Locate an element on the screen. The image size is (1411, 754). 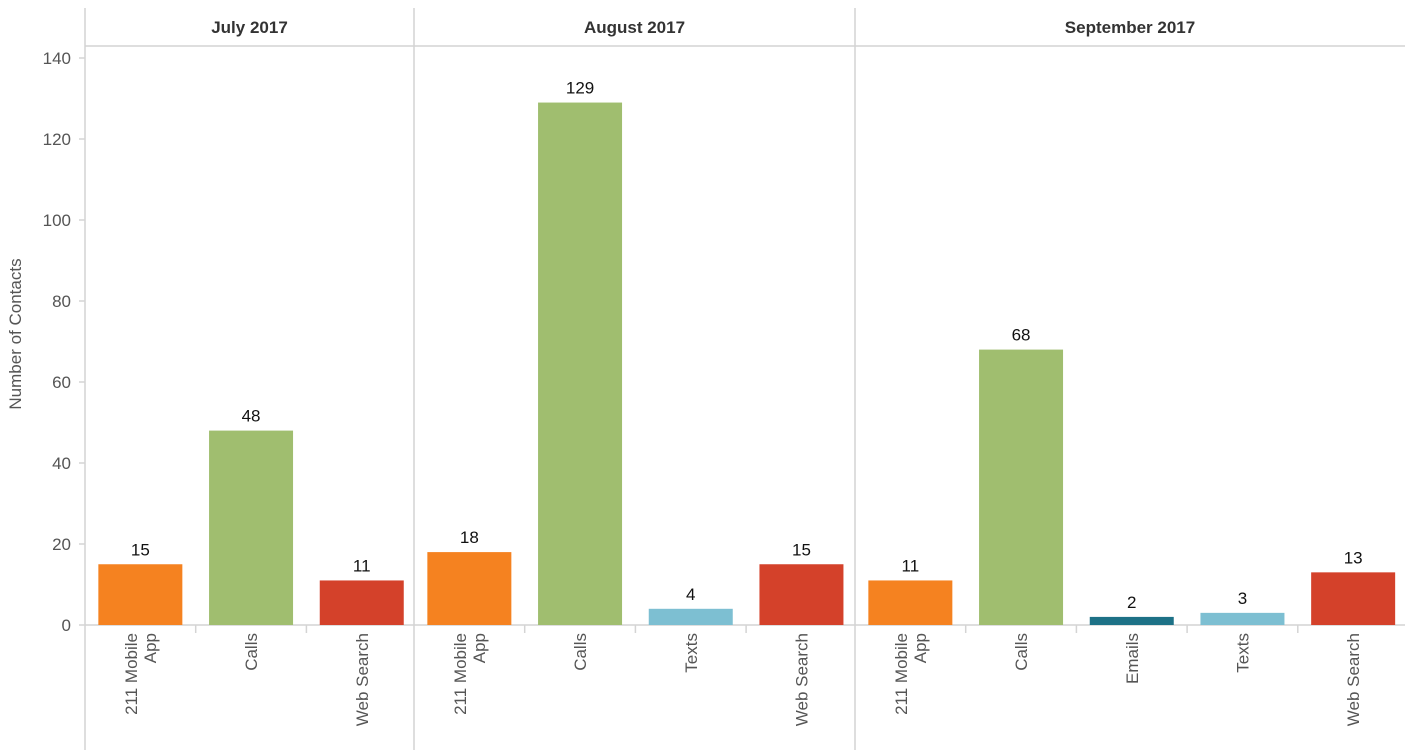
data-label: 2 is located at coordinates (1131, 602).